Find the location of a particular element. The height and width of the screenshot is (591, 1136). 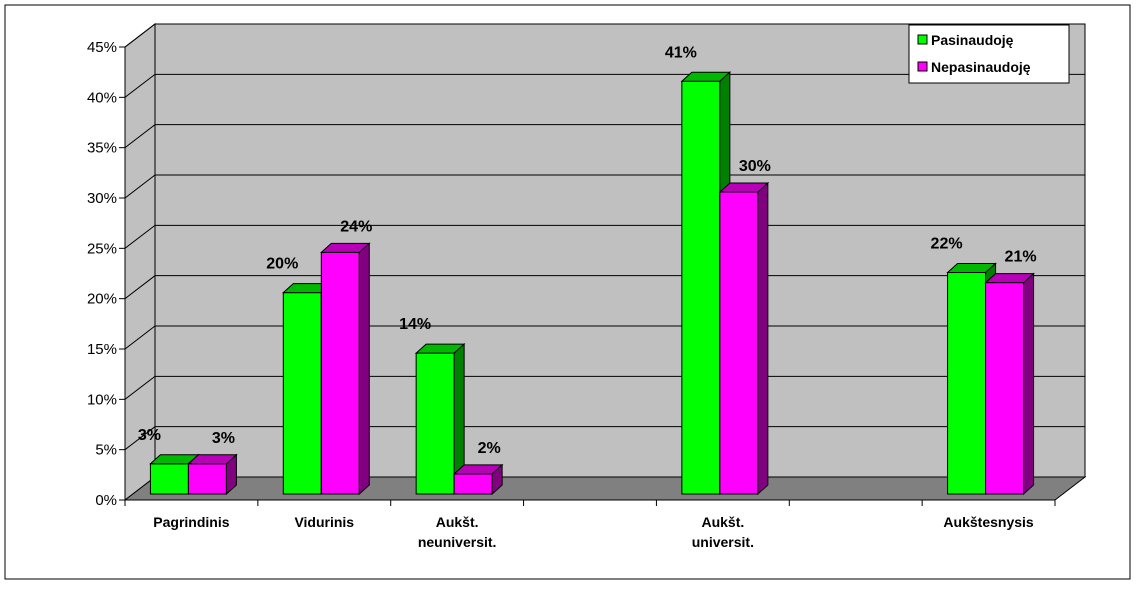

data-label: 21% is located at coordinates (1021, 257).